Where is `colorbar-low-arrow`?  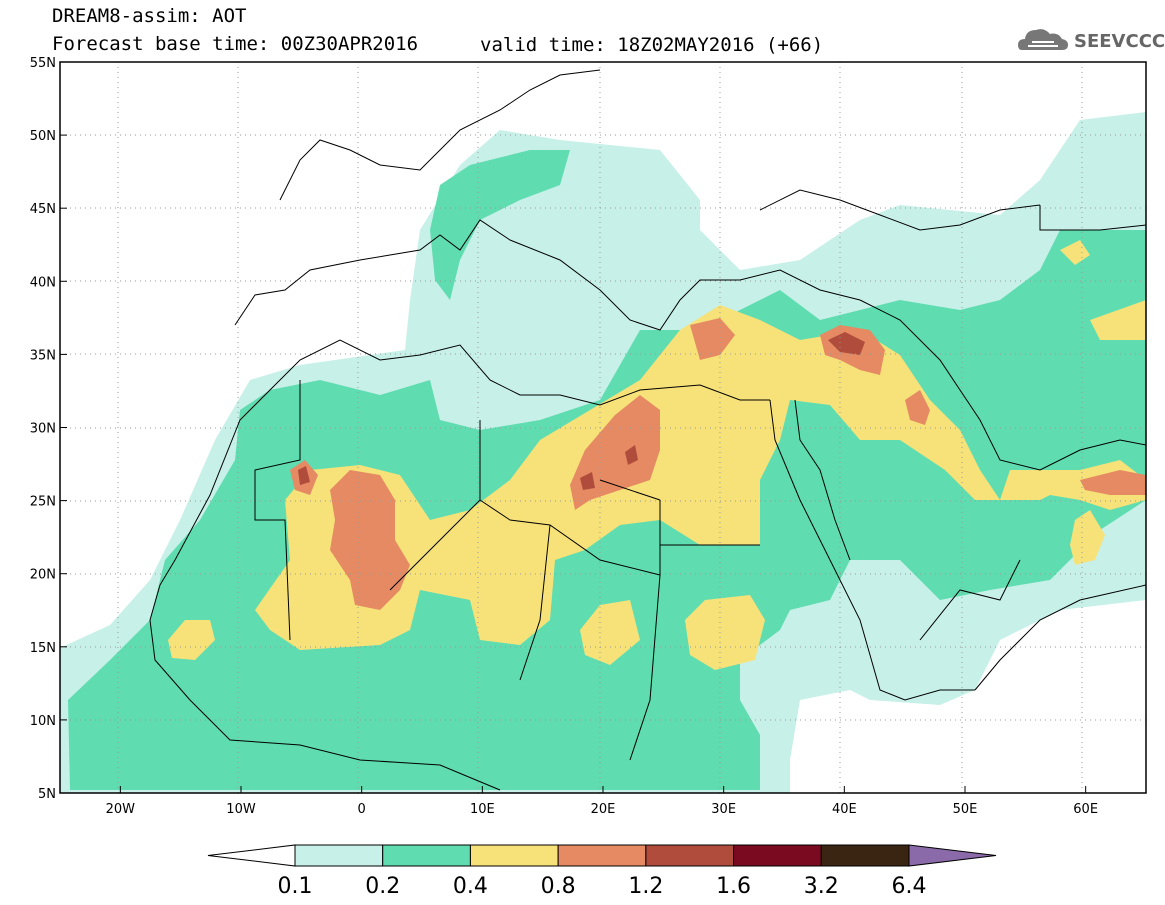
colorbar-low-arrow is located at coordinates (251, 855).